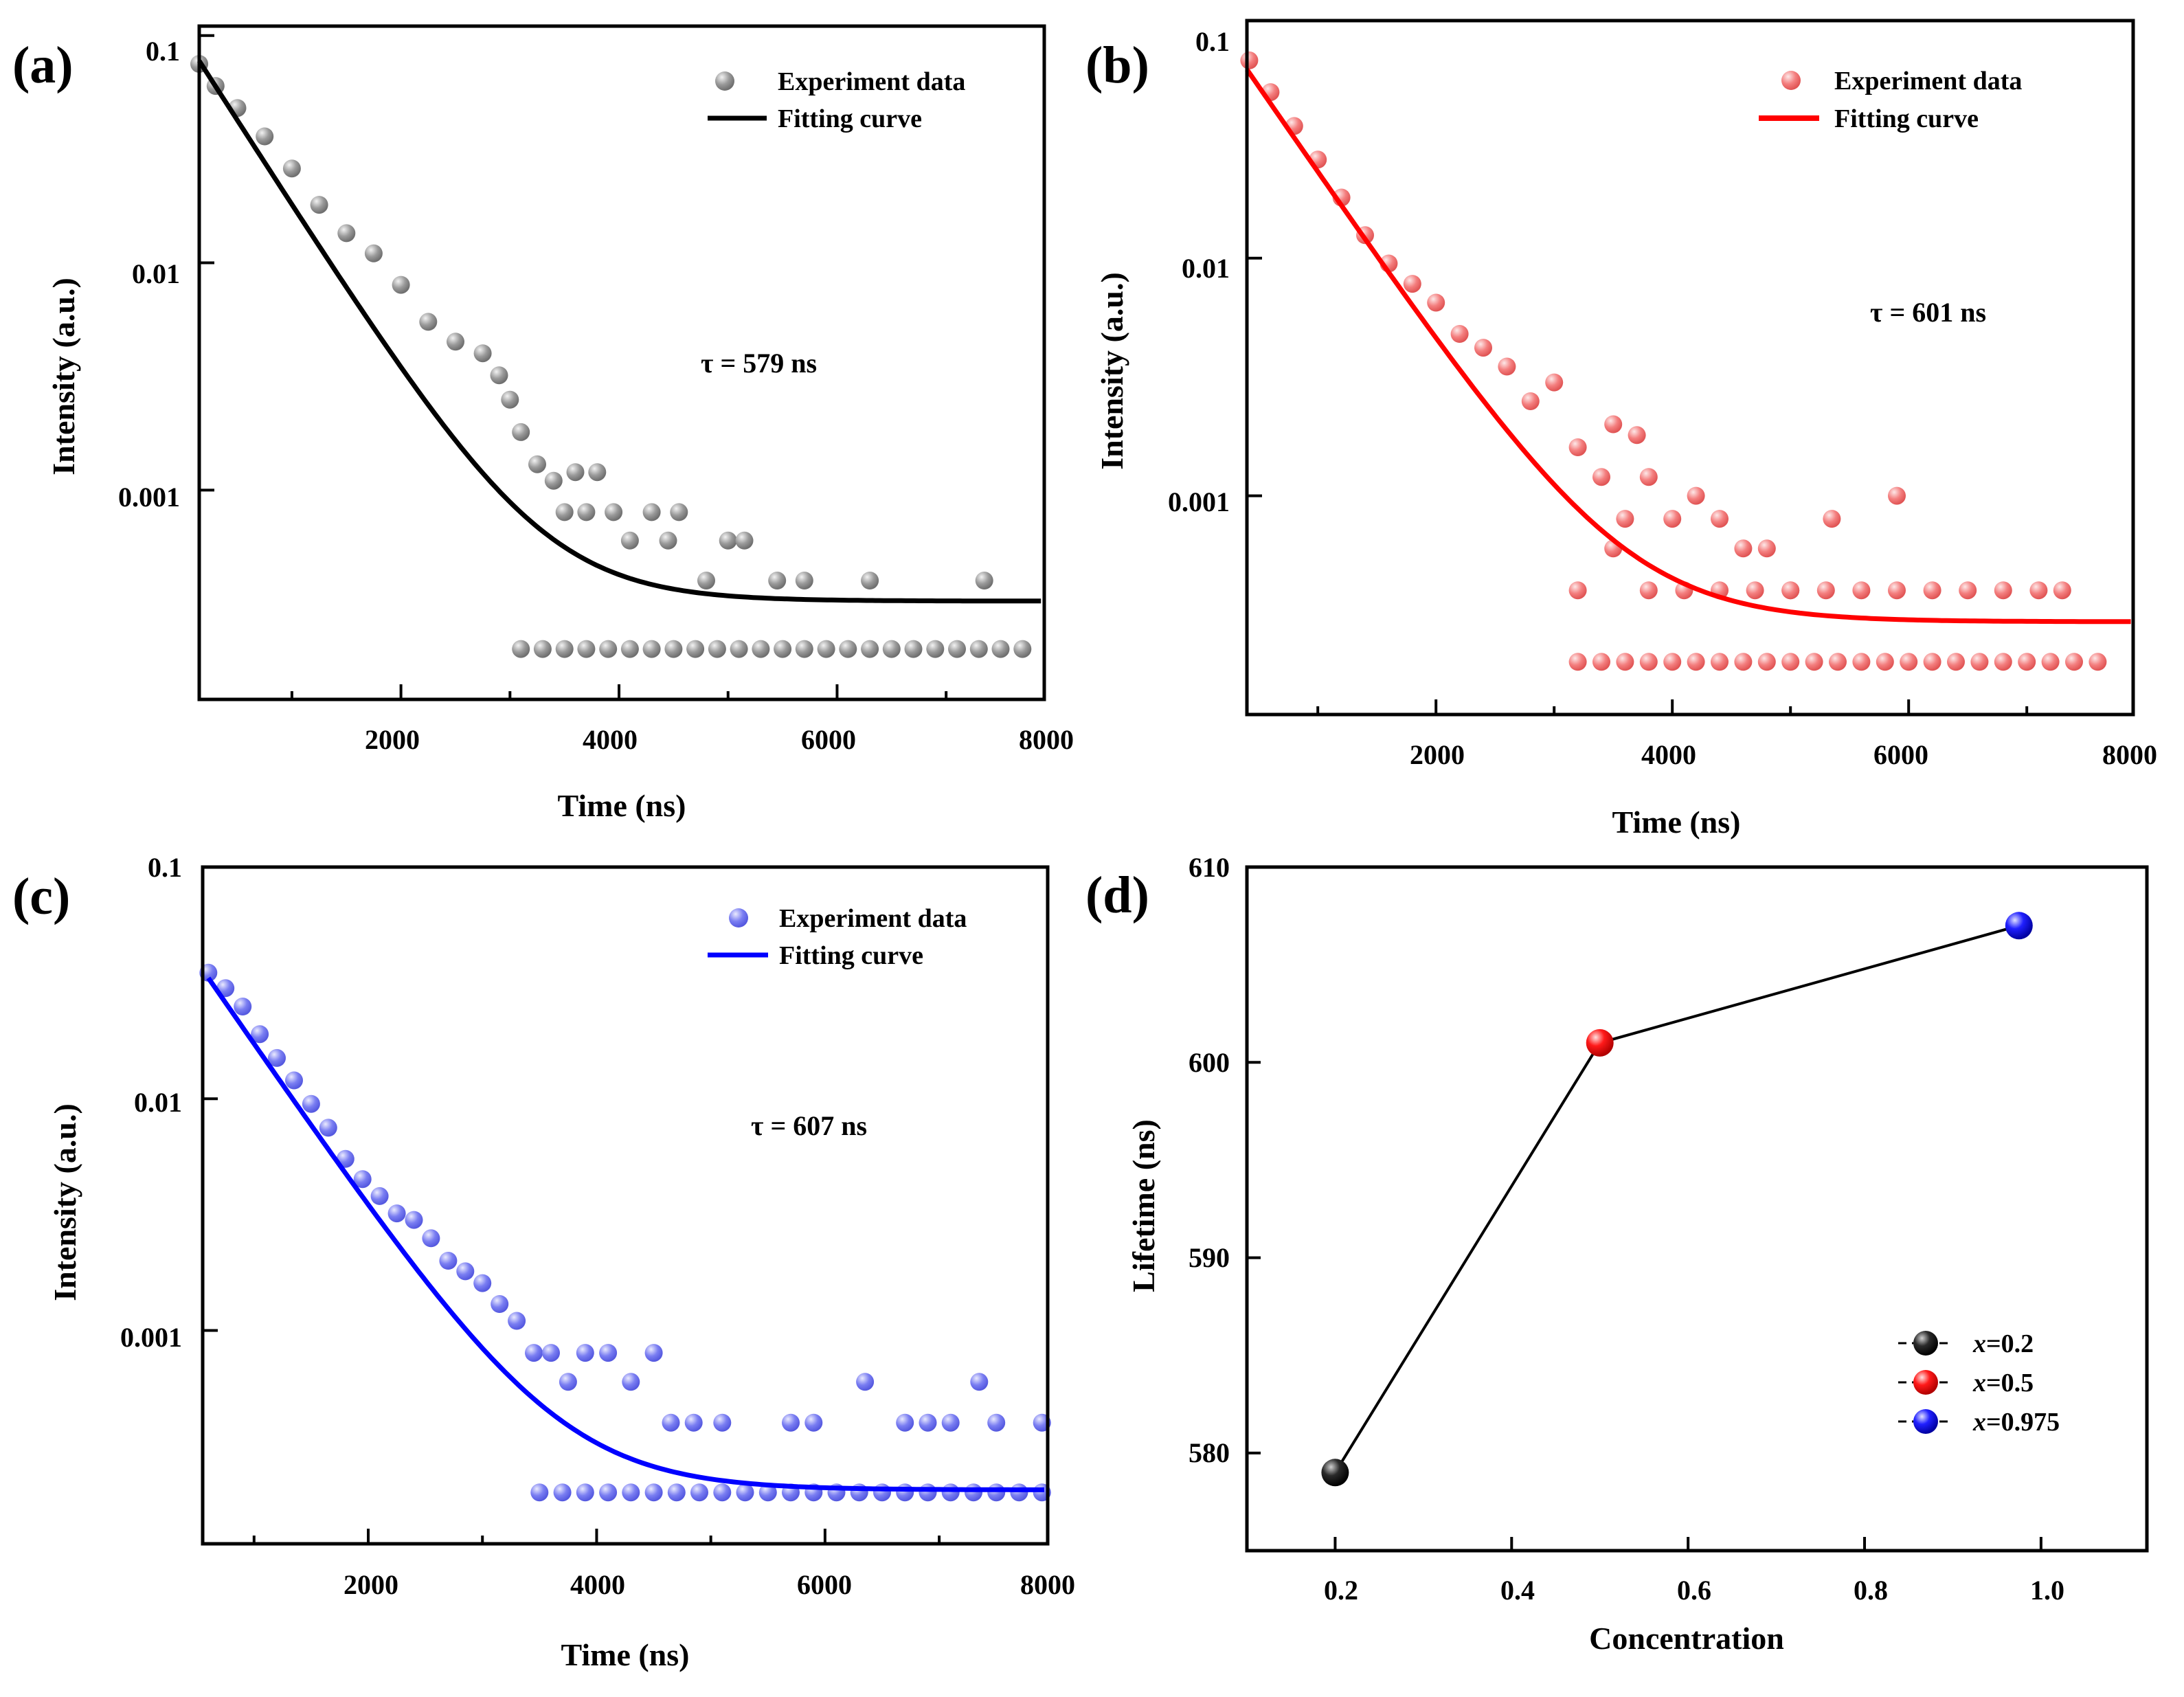  What do you see at coordinates (625, 1232) in the screenshot?
I see `panel-c-scatter-series` at bounding box center [625, 1232].